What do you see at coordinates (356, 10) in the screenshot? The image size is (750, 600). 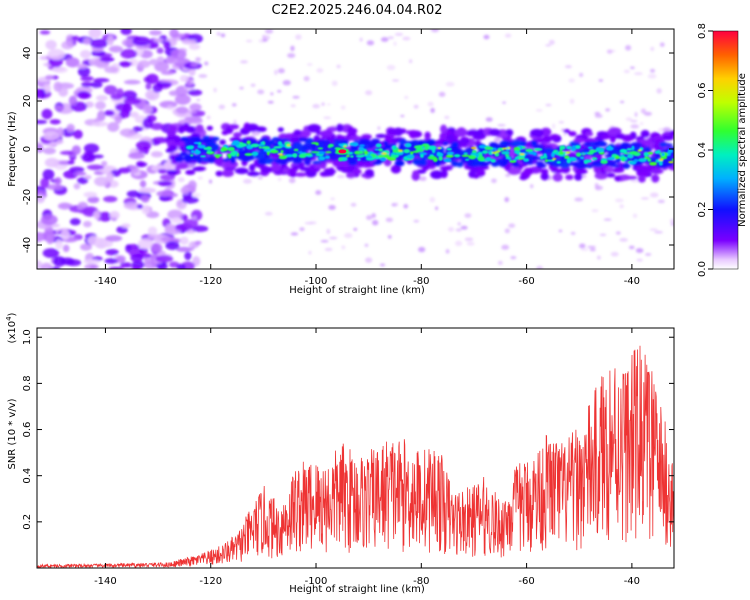 I see `chart-title: C2E2.2025.246.04.04.R02` at bounding box center [356, 10].